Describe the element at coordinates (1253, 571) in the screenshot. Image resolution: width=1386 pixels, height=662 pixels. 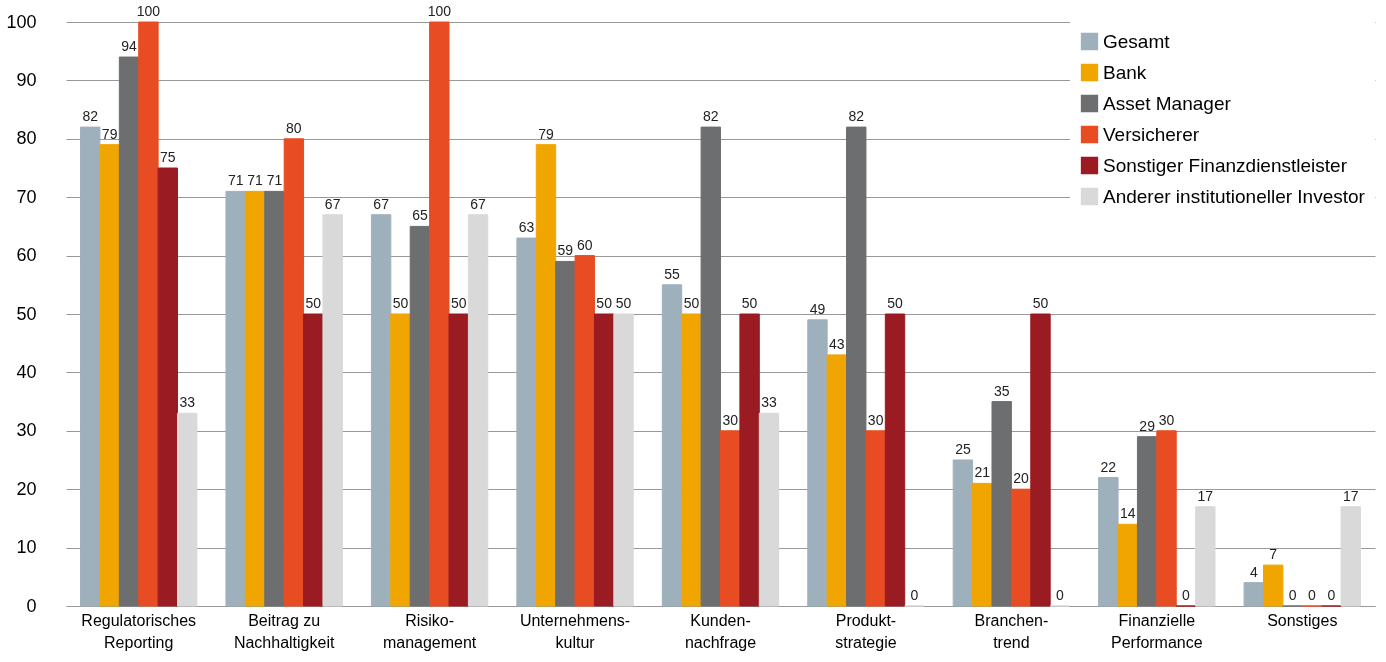
I see `data-label: 4` at that location.